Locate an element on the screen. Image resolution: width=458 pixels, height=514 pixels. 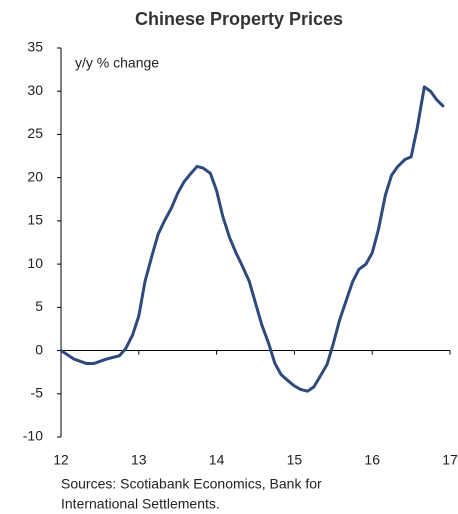
y-tick-label: -10 is located at coordinates (33, 436).